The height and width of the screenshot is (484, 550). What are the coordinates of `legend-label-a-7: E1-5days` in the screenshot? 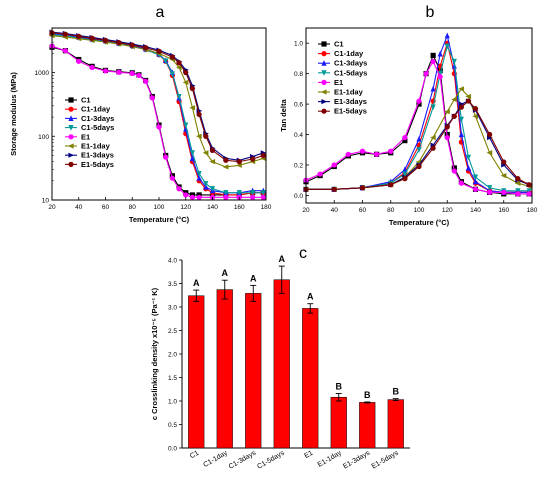 It's located at (97, 164).